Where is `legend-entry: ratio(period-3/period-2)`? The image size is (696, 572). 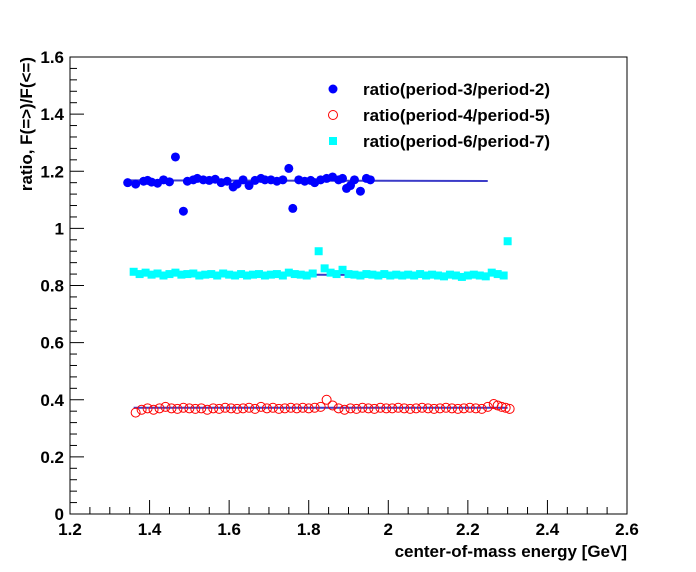
legend-entry: ratio(period-3/period-2) is located at coordinates (456, 89).